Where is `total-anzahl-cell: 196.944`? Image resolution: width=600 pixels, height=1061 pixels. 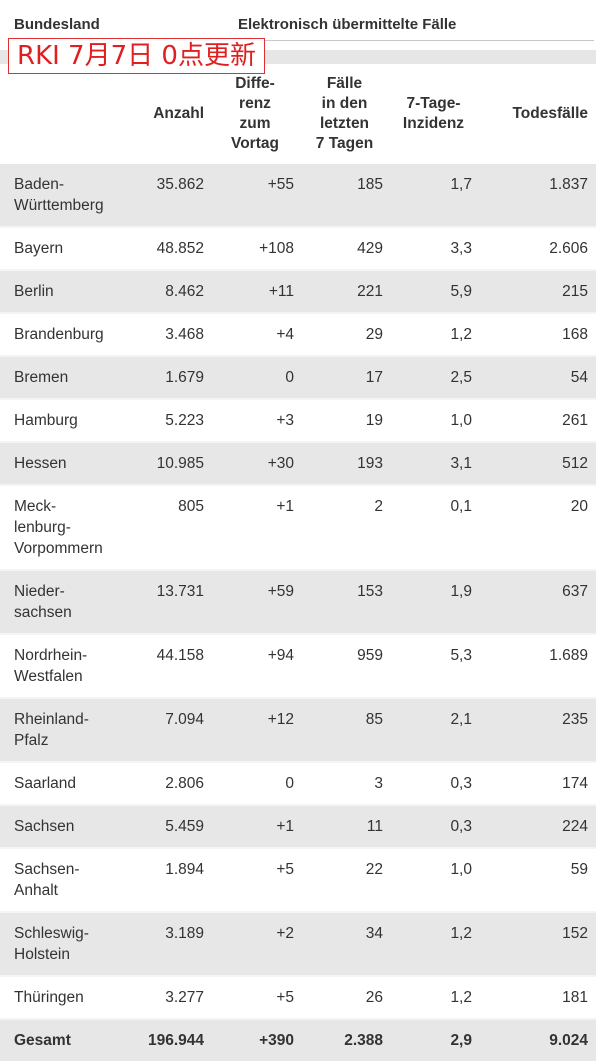
total-anzahl-cell: 196.944 is located at coordinates (169, 1039).